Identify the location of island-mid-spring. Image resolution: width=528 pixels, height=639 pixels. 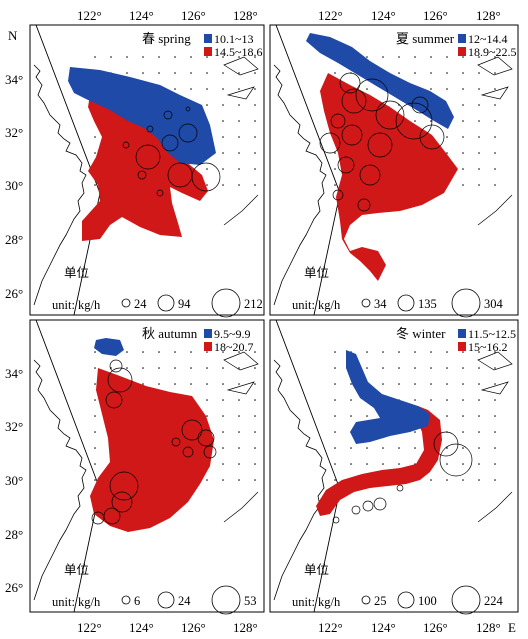
(240, 93).